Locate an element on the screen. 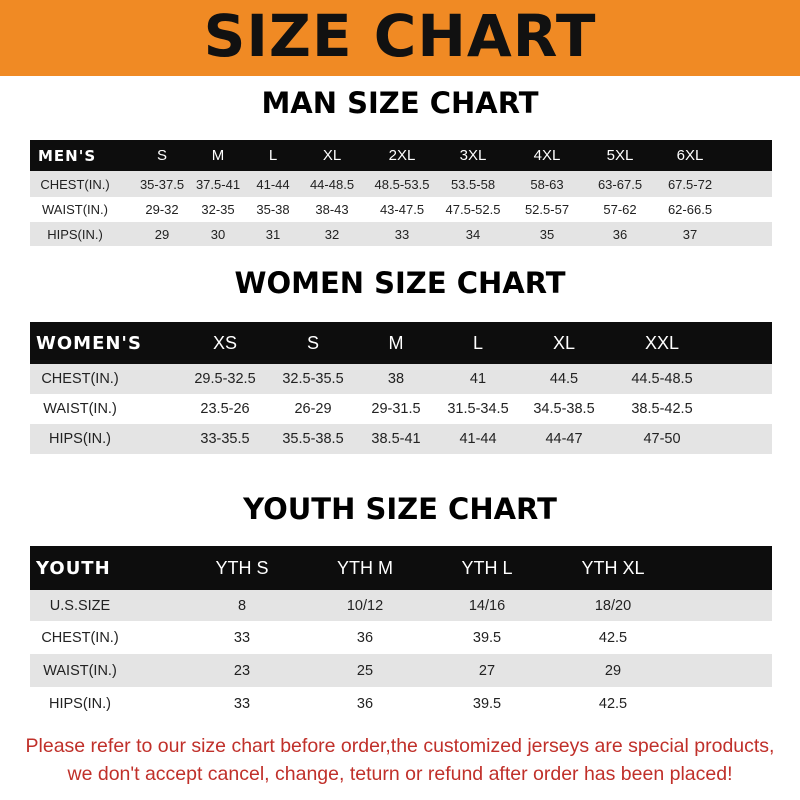  measurement-cell: 23 is located at coordinates (242, 670).